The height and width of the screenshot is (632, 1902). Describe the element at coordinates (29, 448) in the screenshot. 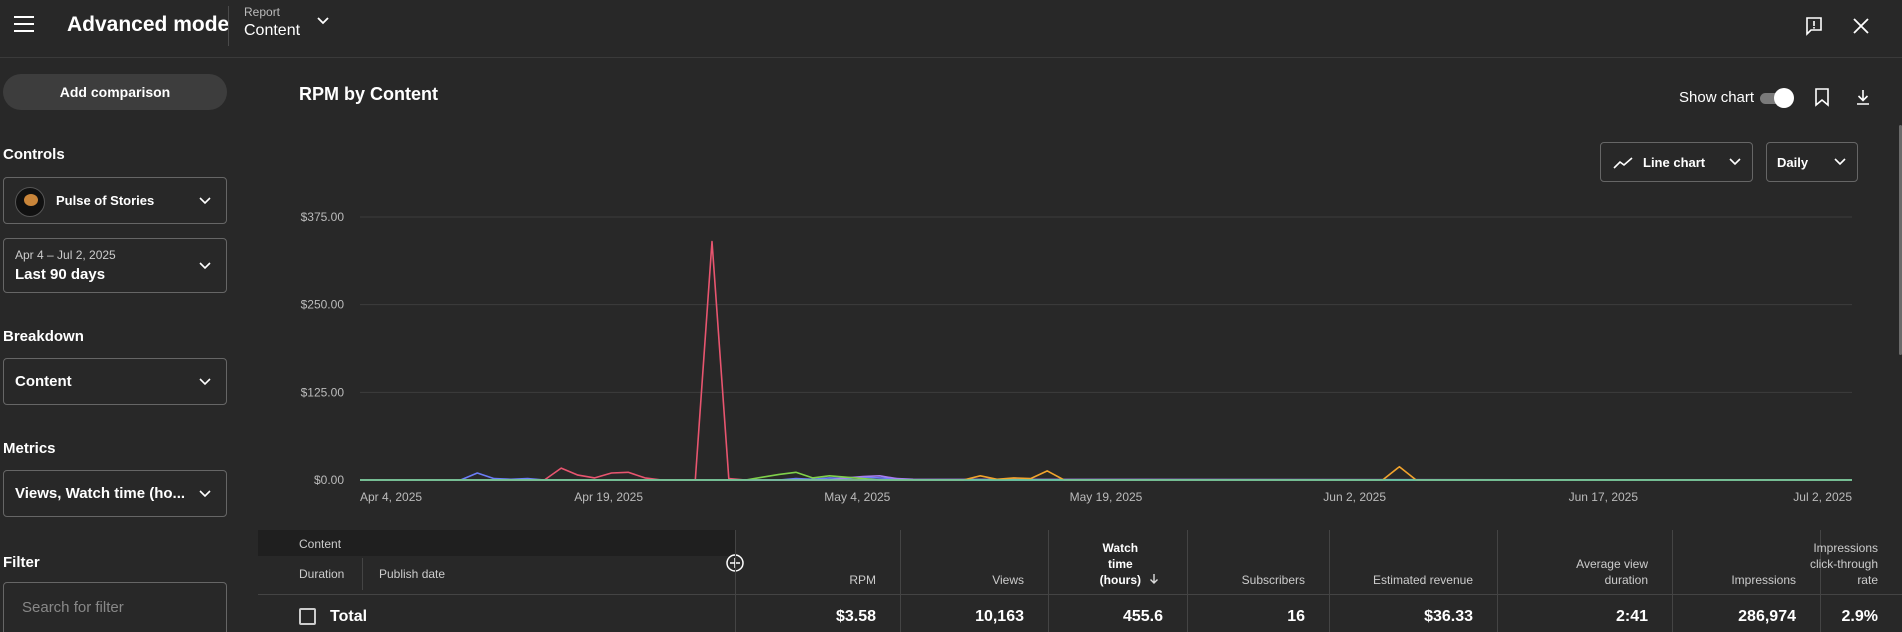

I see `metrics-title: Metrics` at that location.